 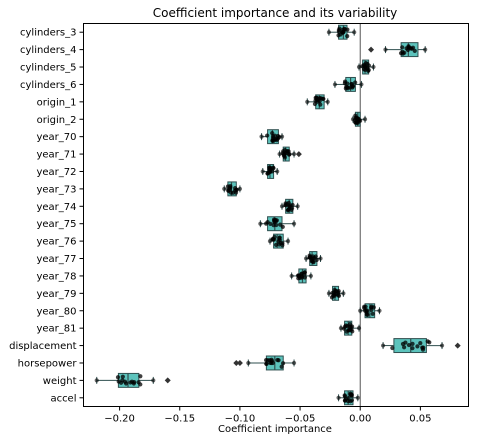 What do you see at coordinates (57, 102) in the screenshot?
I see `y-tick-label: origin_1` at bounding box center [57, 102].